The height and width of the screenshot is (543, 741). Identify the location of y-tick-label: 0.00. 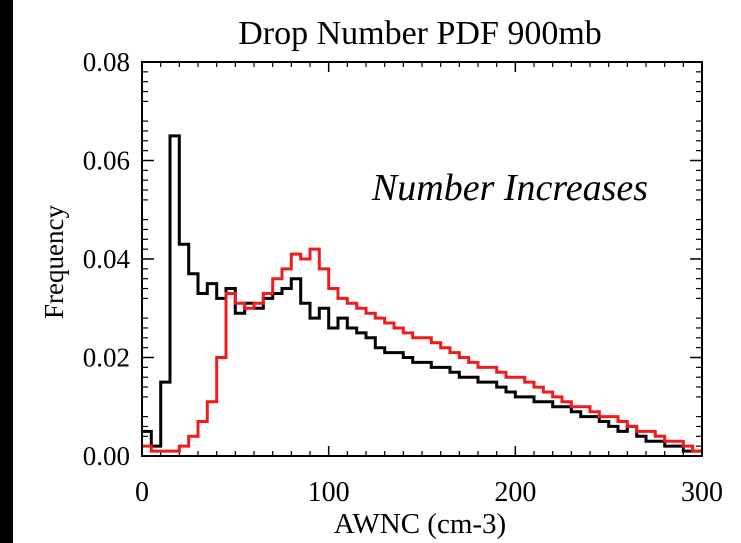
(106, 456).